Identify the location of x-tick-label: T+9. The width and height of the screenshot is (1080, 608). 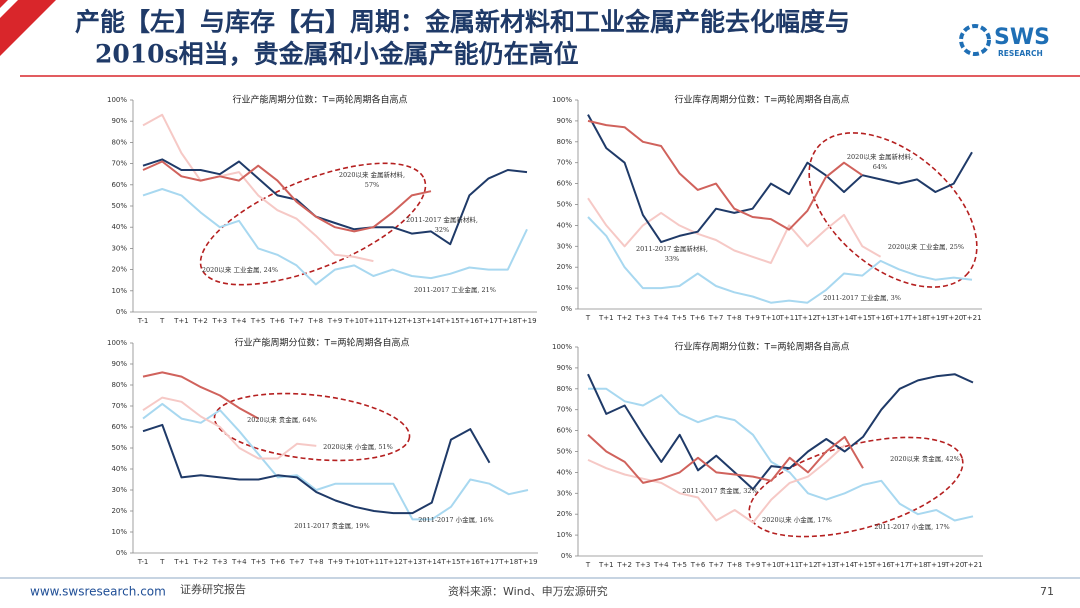
(335, 562).